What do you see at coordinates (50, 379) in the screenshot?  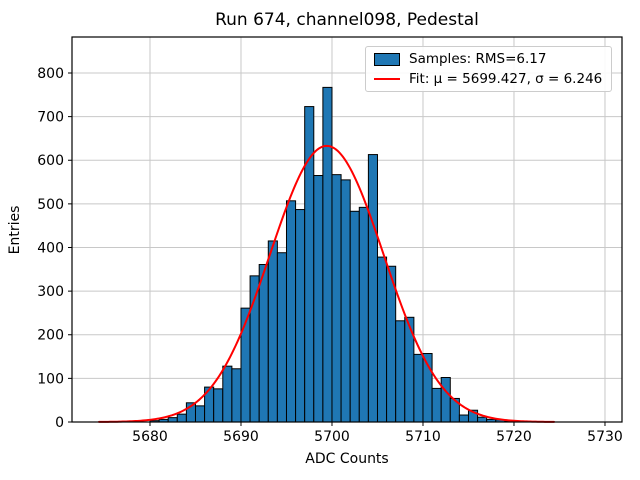 I see `y-tick-label: 100` at bounding box center [50, 379].